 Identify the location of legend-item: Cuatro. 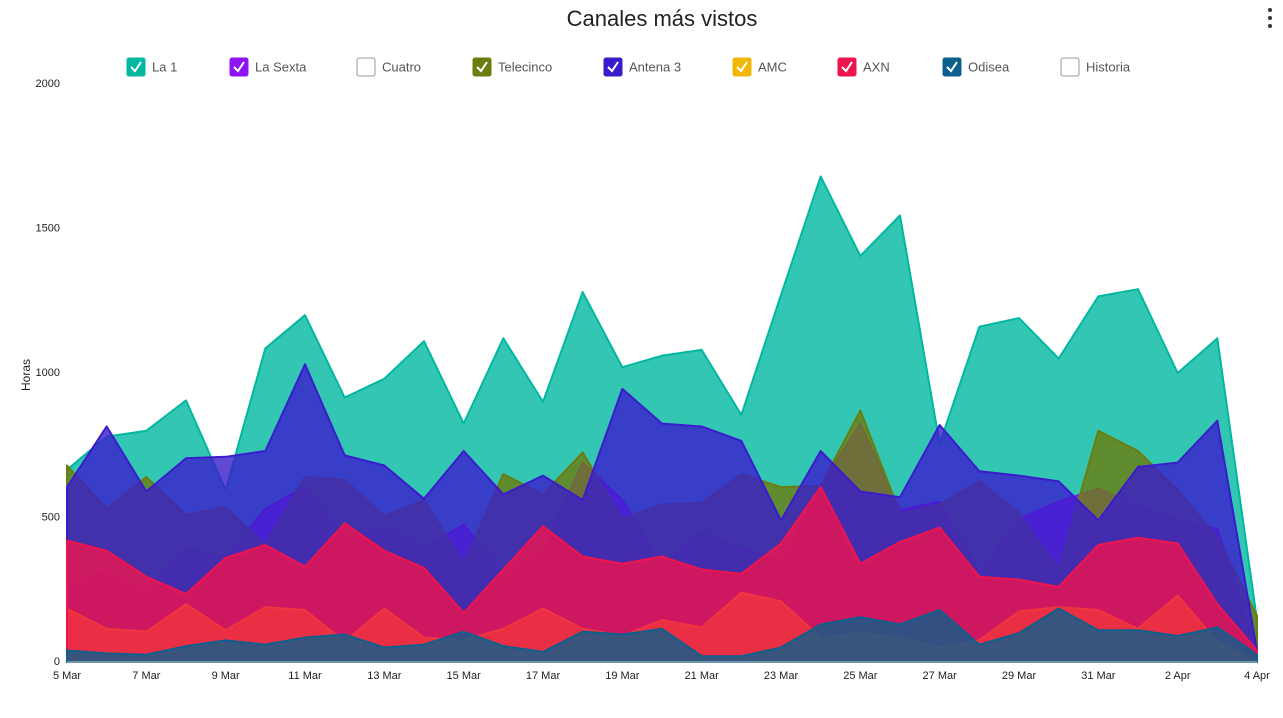
(388, 67).